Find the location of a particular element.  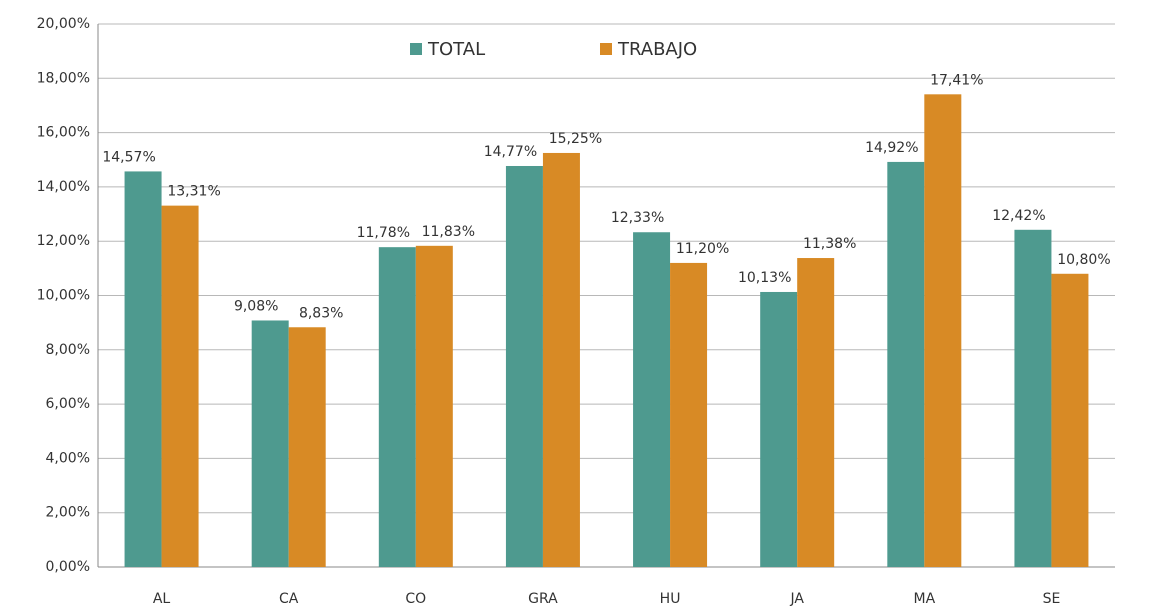

y-tick-label: 18,00% is located at coordinates (63, 78).